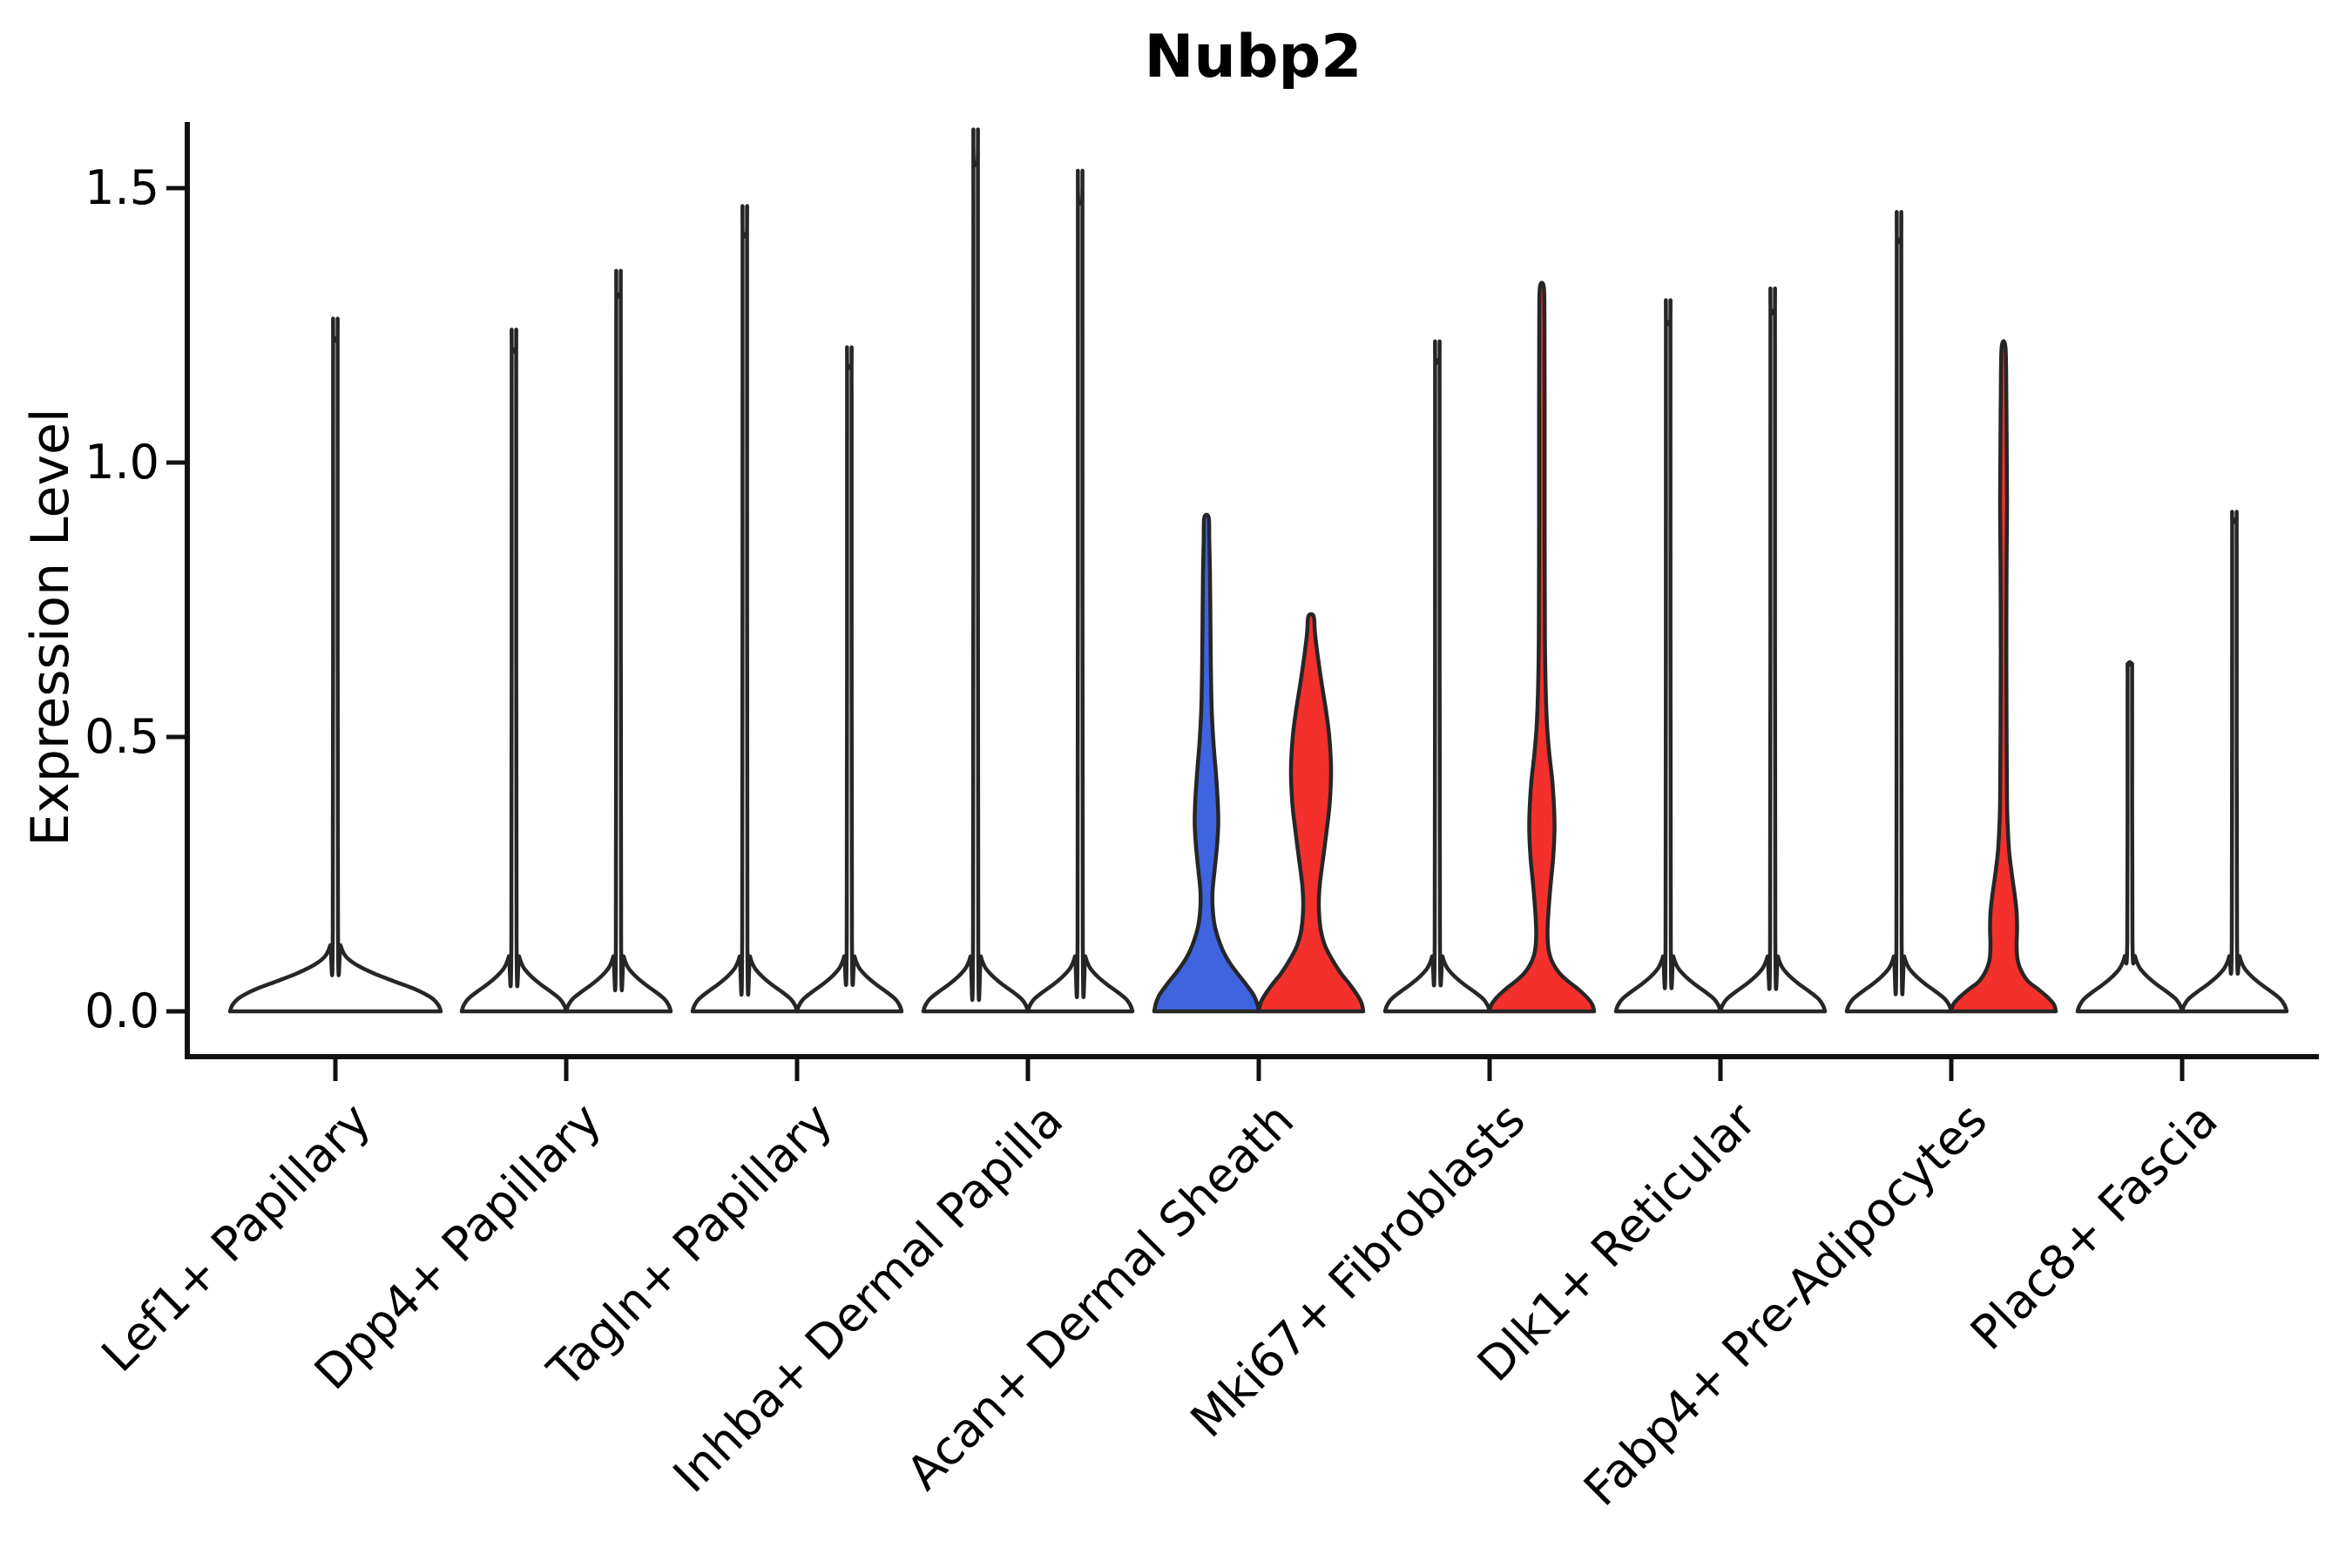 This screenshot has width=2352, height=1568. I want to click on chart-title: Nubp2, so click(1253, 57).